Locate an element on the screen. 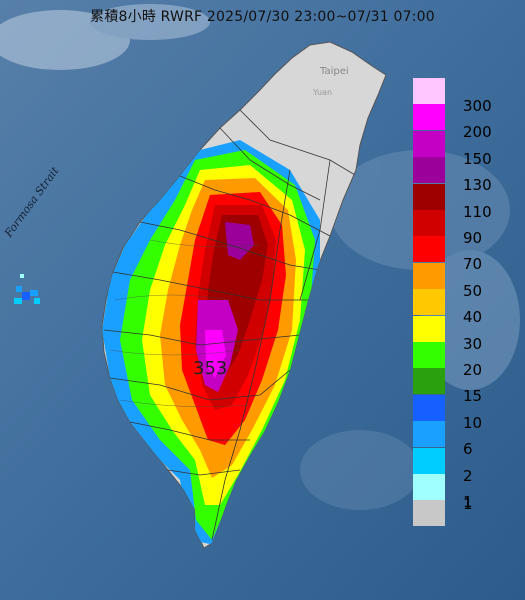 This screenshot has width=525, height=600. rivers is located at coordinates (185, 323).